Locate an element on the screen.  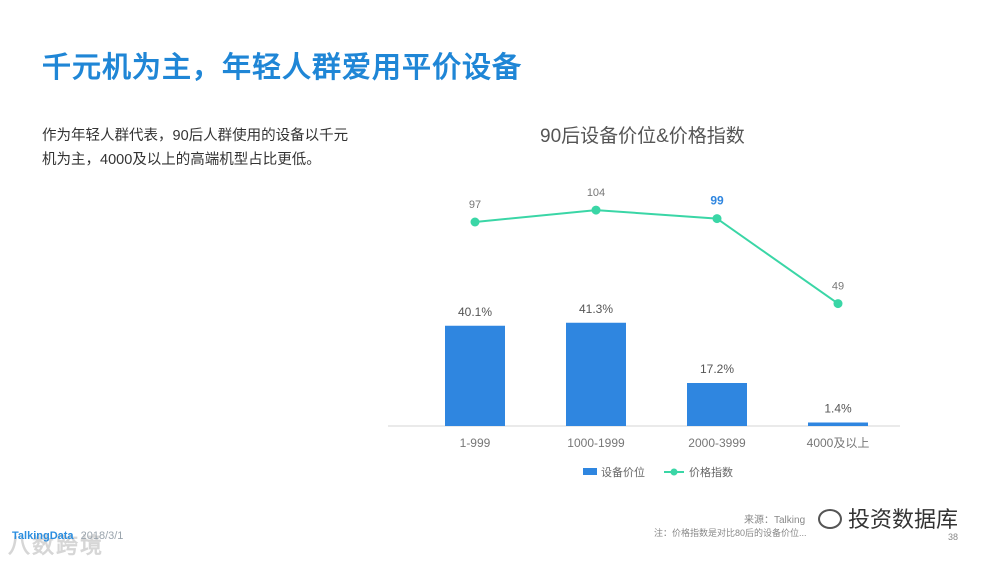
legend: 设备价位 价格指数 is located at coordinates (658, 472).